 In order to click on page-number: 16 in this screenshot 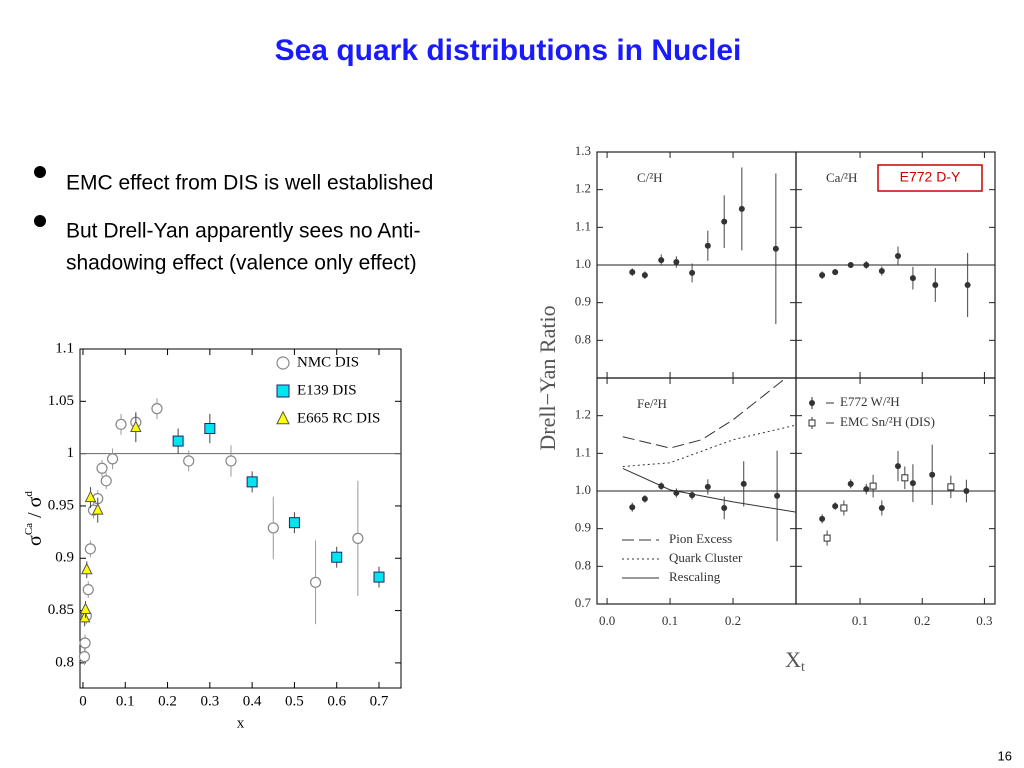, I will do `click(1005, 755)`.